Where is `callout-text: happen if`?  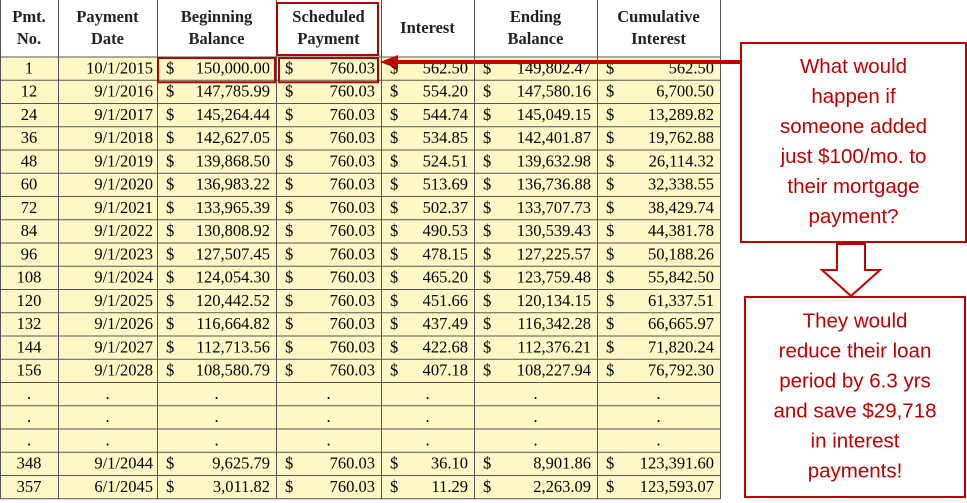
callout-text: happen if is located at coordinates (853, 96).